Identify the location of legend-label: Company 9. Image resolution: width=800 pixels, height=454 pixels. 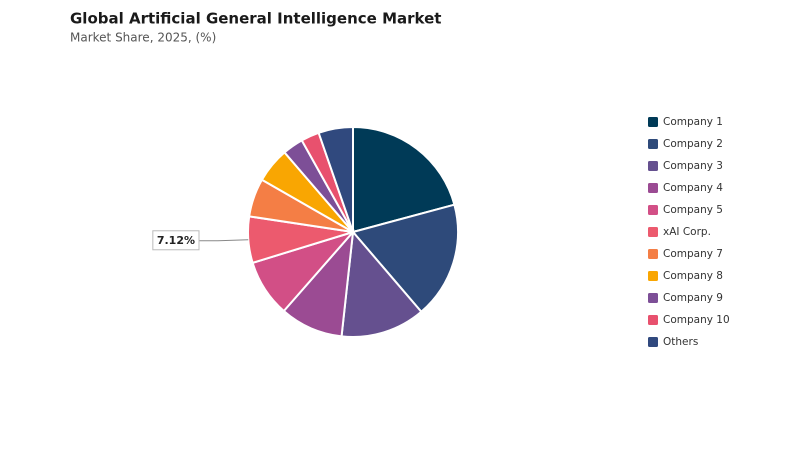
(693, 298).